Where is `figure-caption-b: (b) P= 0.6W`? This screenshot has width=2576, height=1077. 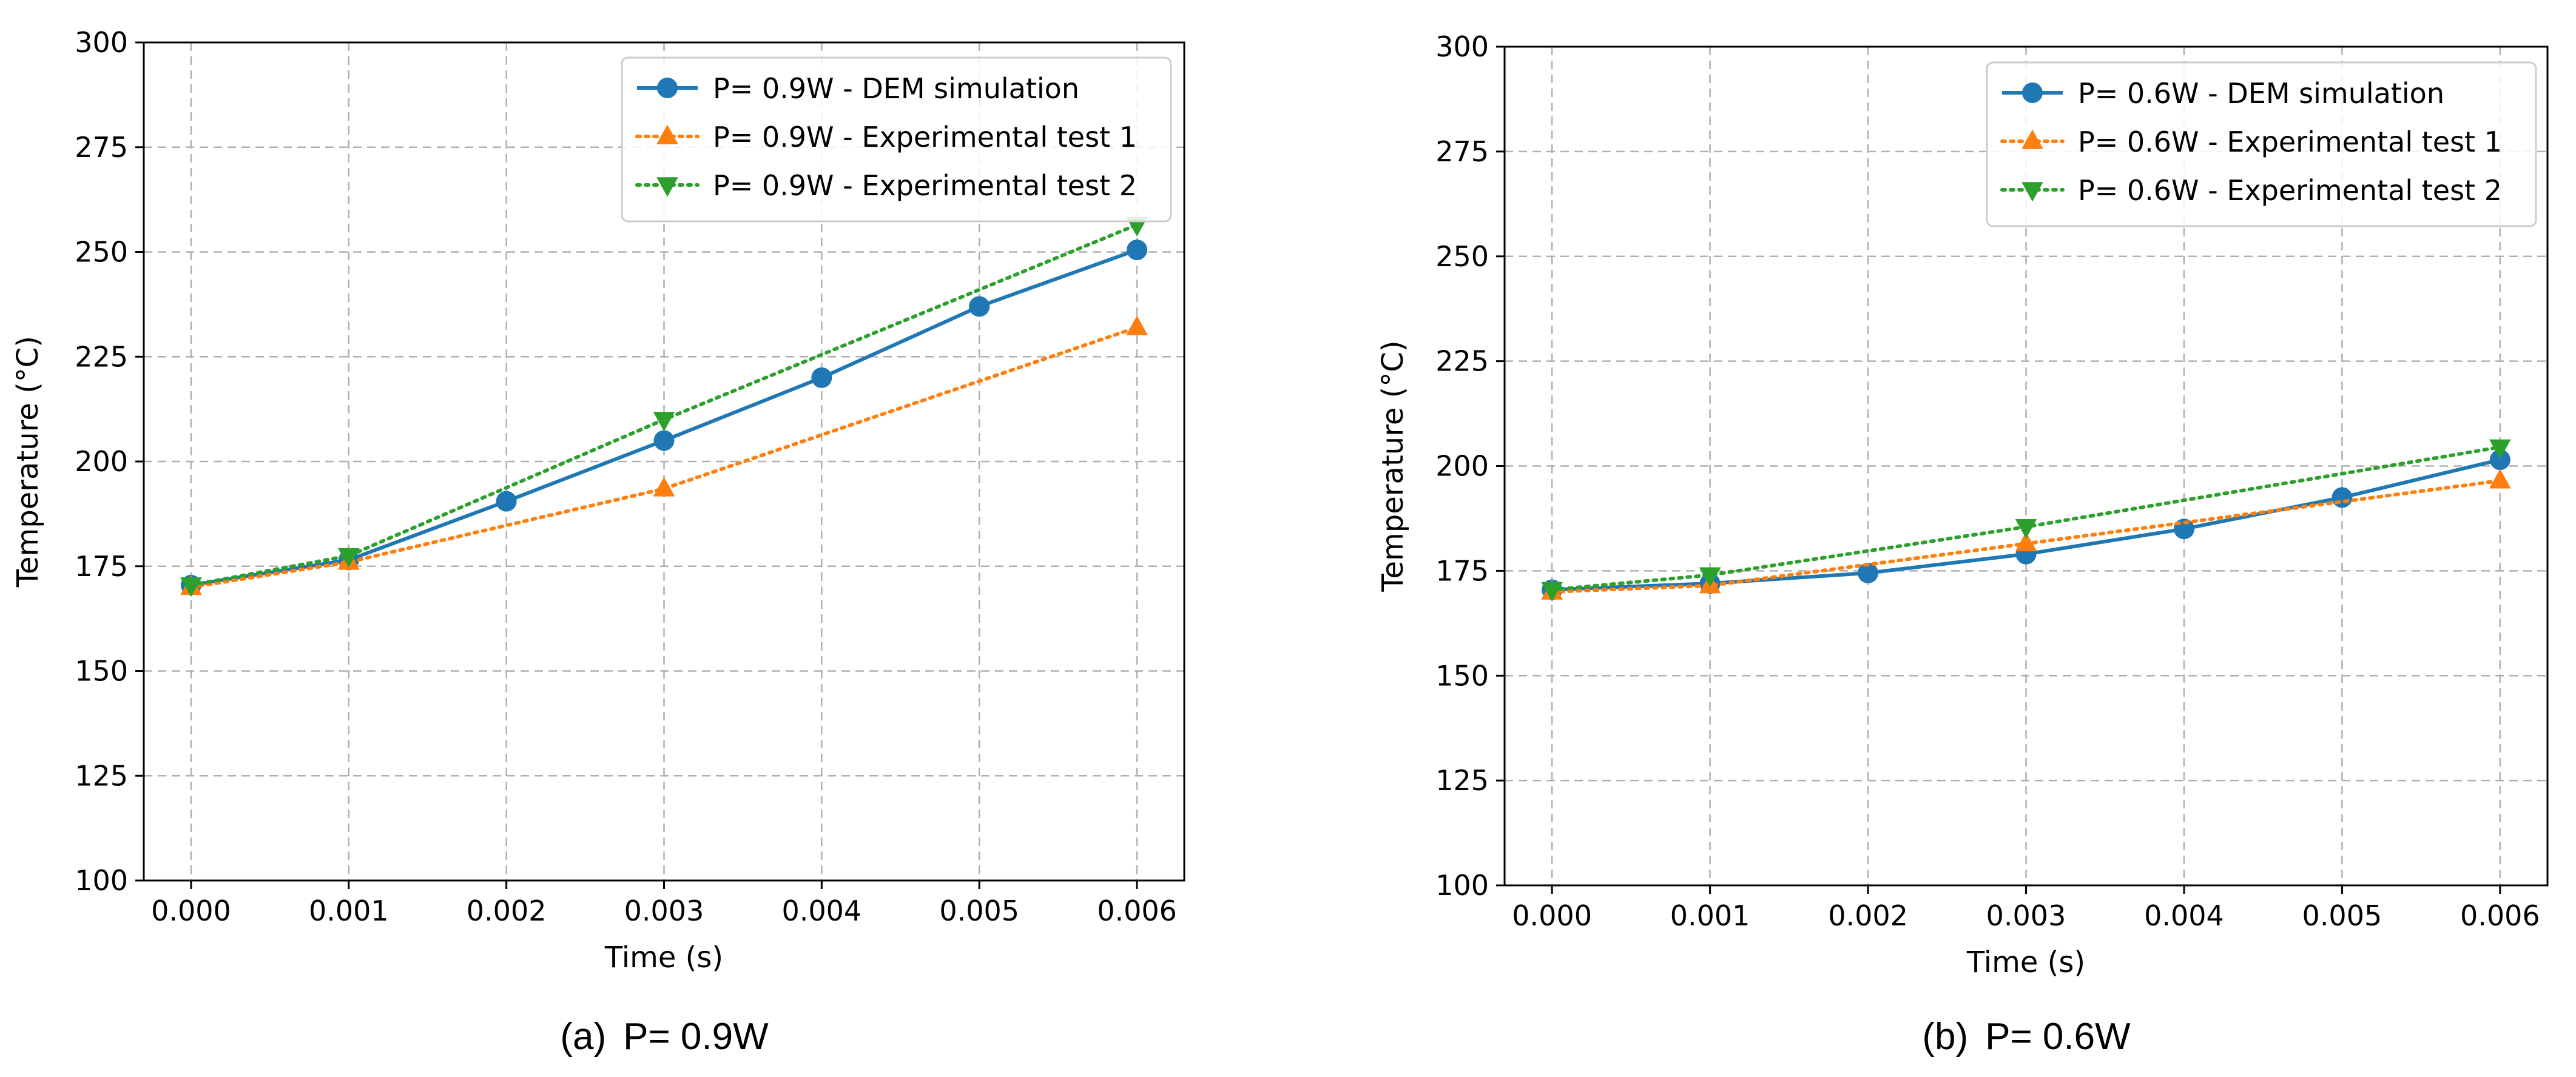
figure-caption-b: (b) P= 0.6W is located at coordinates (2027, 1037).